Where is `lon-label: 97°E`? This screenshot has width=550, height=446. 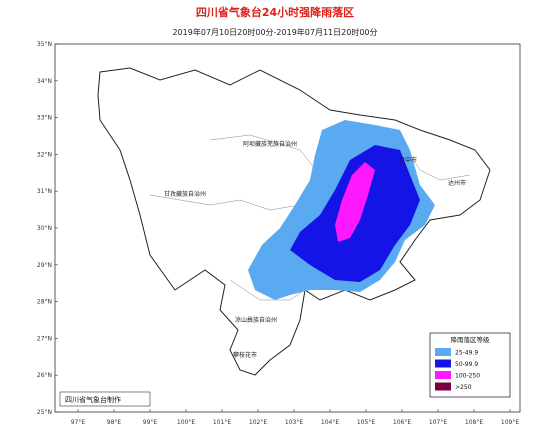
lon-label: 97°E is located at coordinates (78, 422).